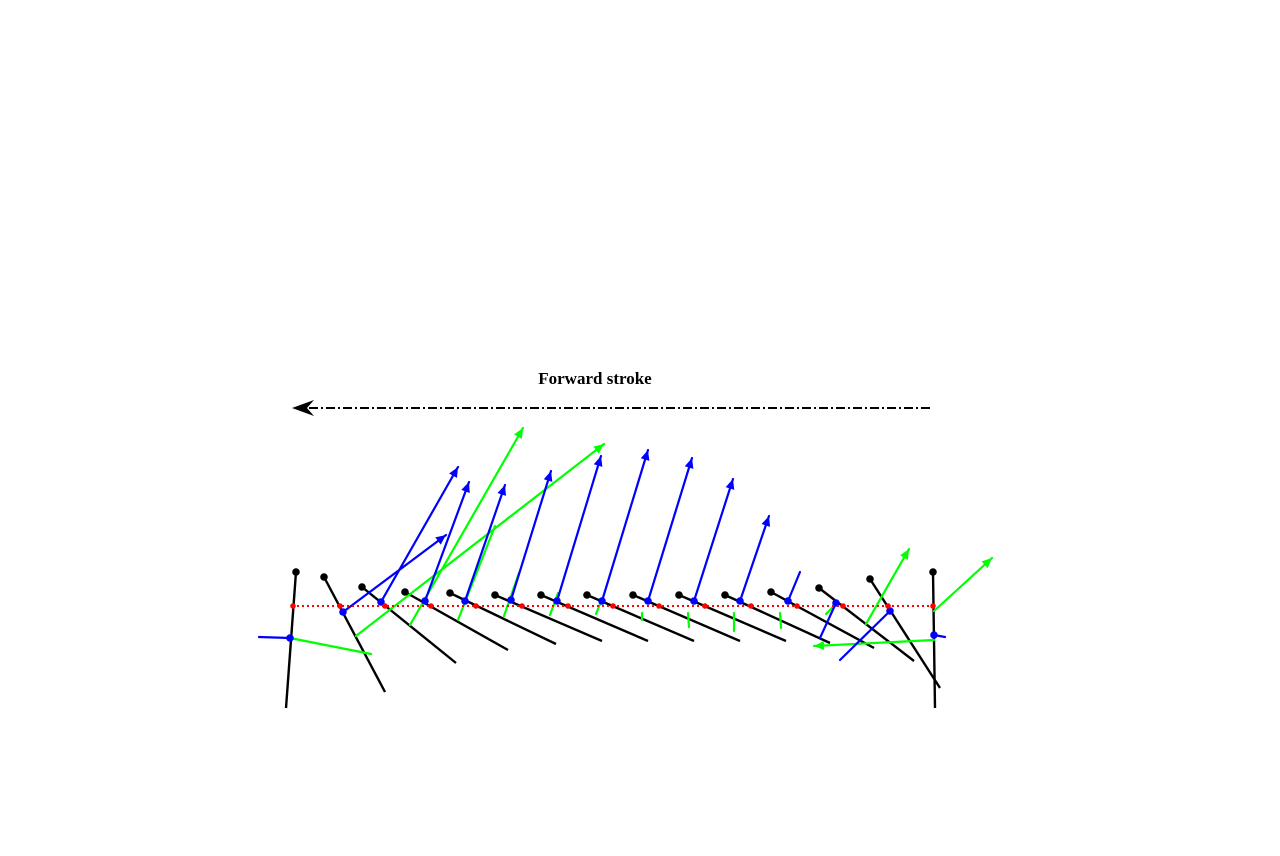  Describe the element at coordinates (613, 638) in the screenshot. I see `paddle-positions` at that location.